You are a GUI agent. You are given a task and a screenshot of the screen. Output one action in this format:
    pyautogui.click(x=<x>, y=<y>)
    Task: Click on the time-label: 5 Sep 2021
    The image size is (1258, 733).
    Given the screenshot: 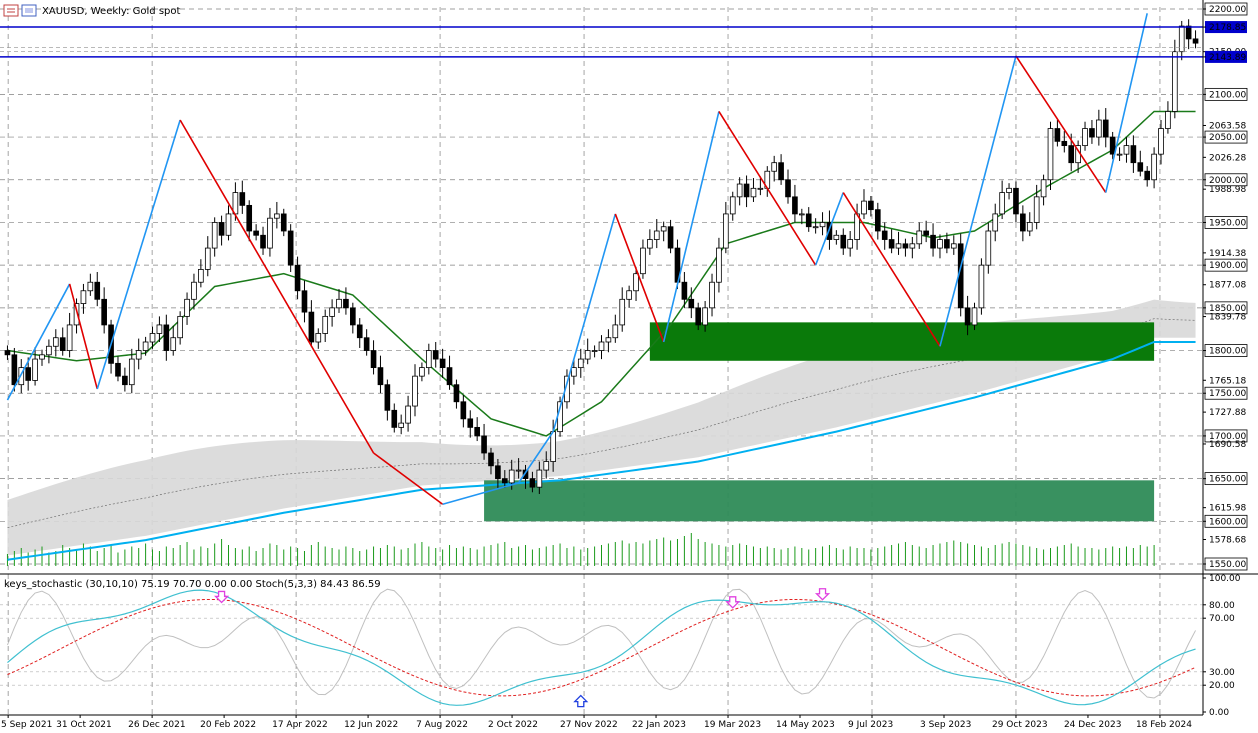 What is the action you would take?
    pyautogui.click(x=26, y=725)
    